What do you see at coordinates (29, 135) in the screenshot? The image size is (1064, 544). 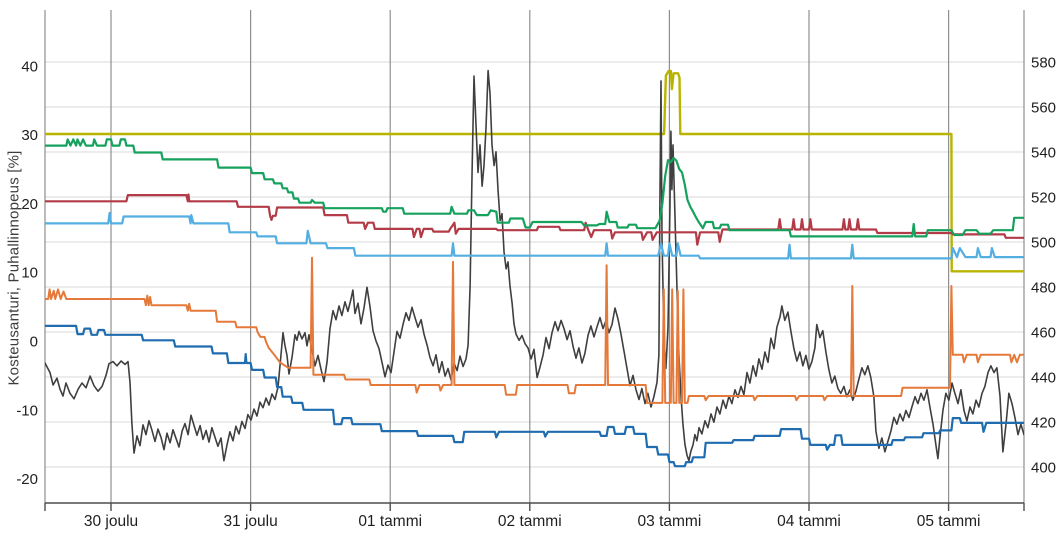 I see `left-tick-label: 30` at bounding box center [29, 135].